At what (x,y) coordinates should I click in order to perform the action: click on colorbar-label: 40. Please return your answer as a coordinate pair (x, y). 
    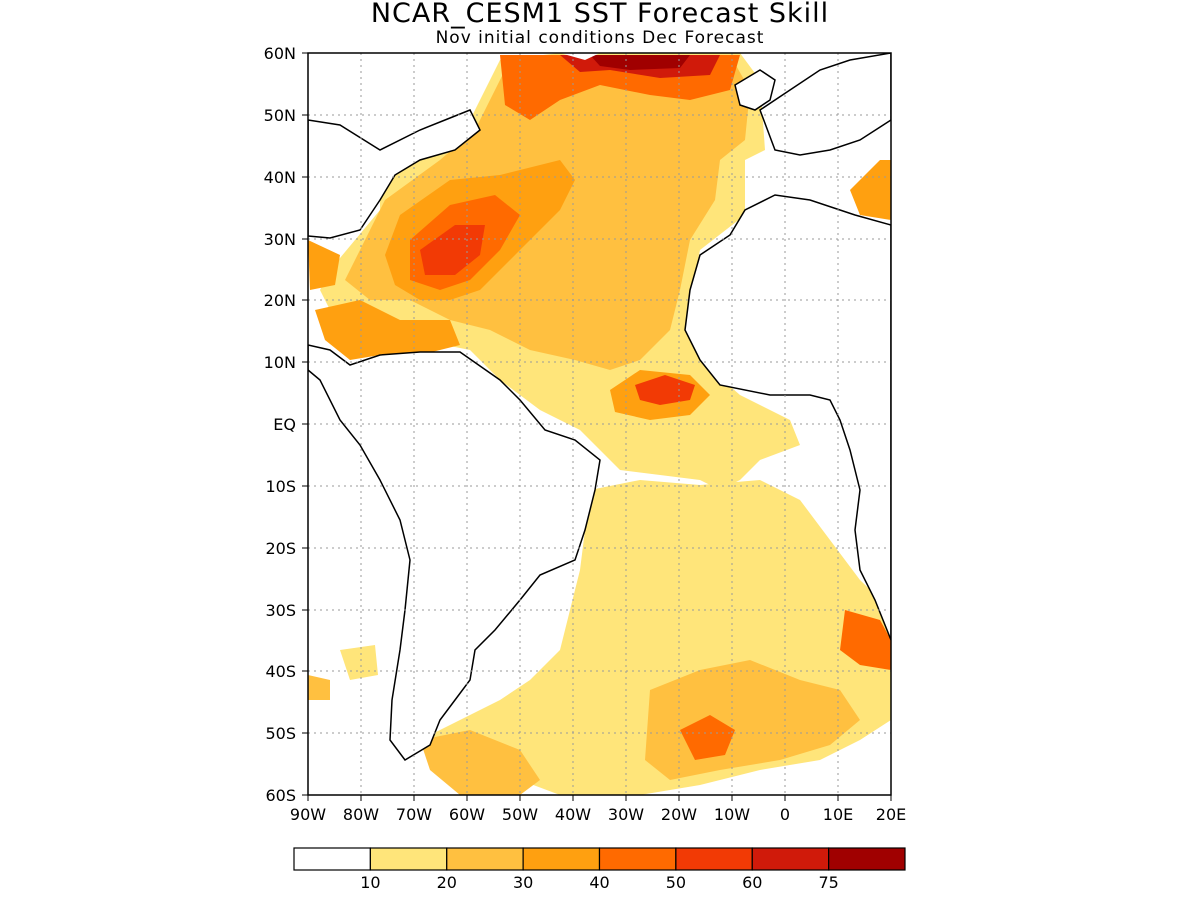
    Looking at the image, I should click on (599, 882).